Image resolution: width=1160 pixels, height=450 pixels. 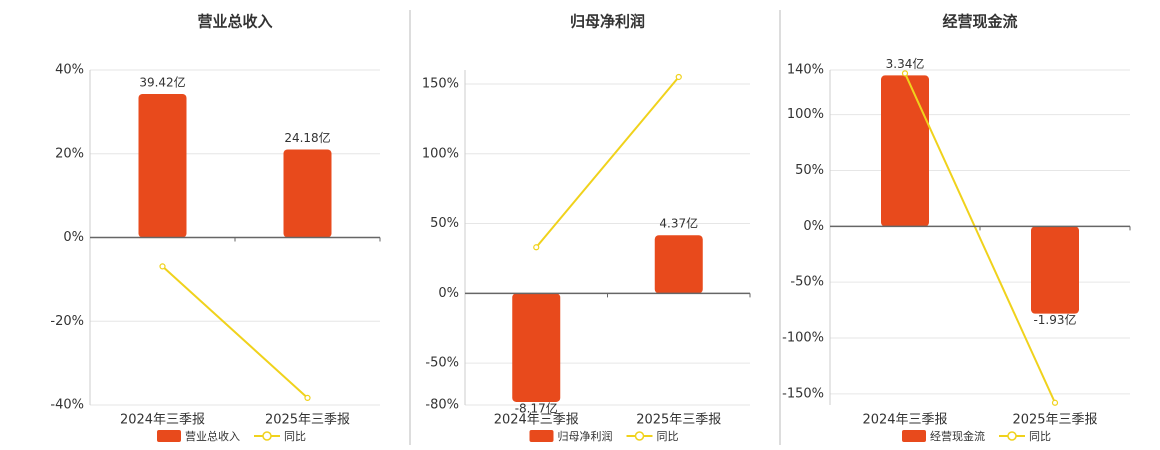 I want to click on y-tick-label: -150%, so click(x=803, y=393).